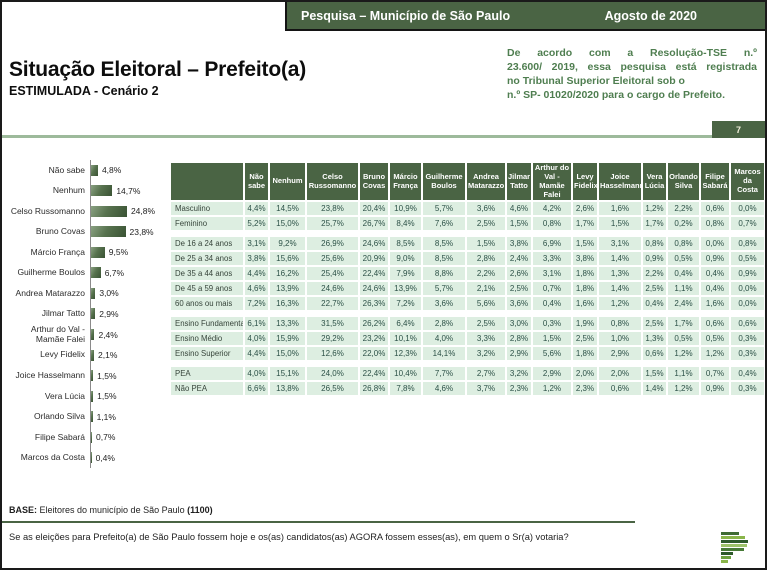  What do you see at coordinates (444, 374) in the screenshot?
I see `table-cell: 7,7%` at bounding box center [444, 374].